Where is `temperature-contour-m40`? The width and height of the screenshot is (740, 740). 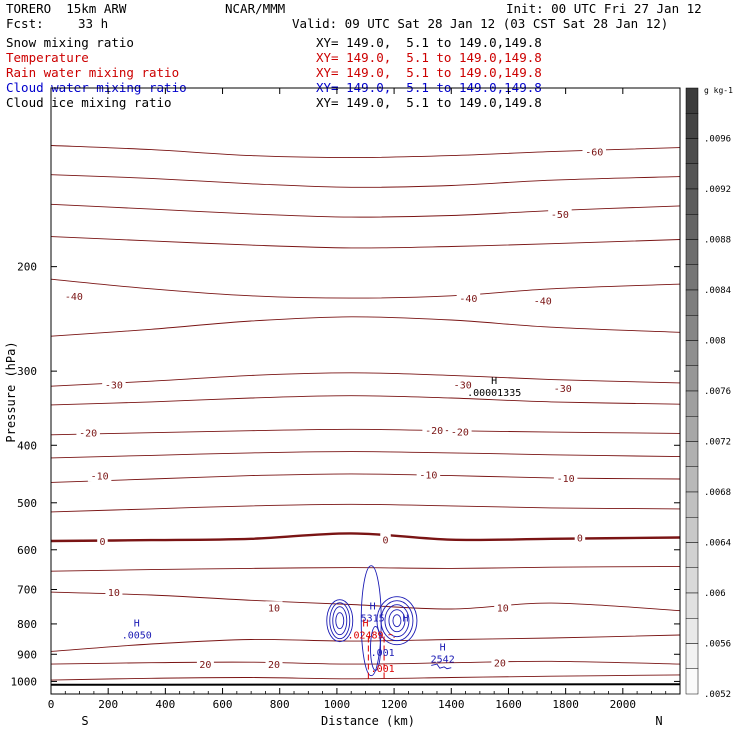 temperature-contour-m40 is located at coordinates (365, 288).